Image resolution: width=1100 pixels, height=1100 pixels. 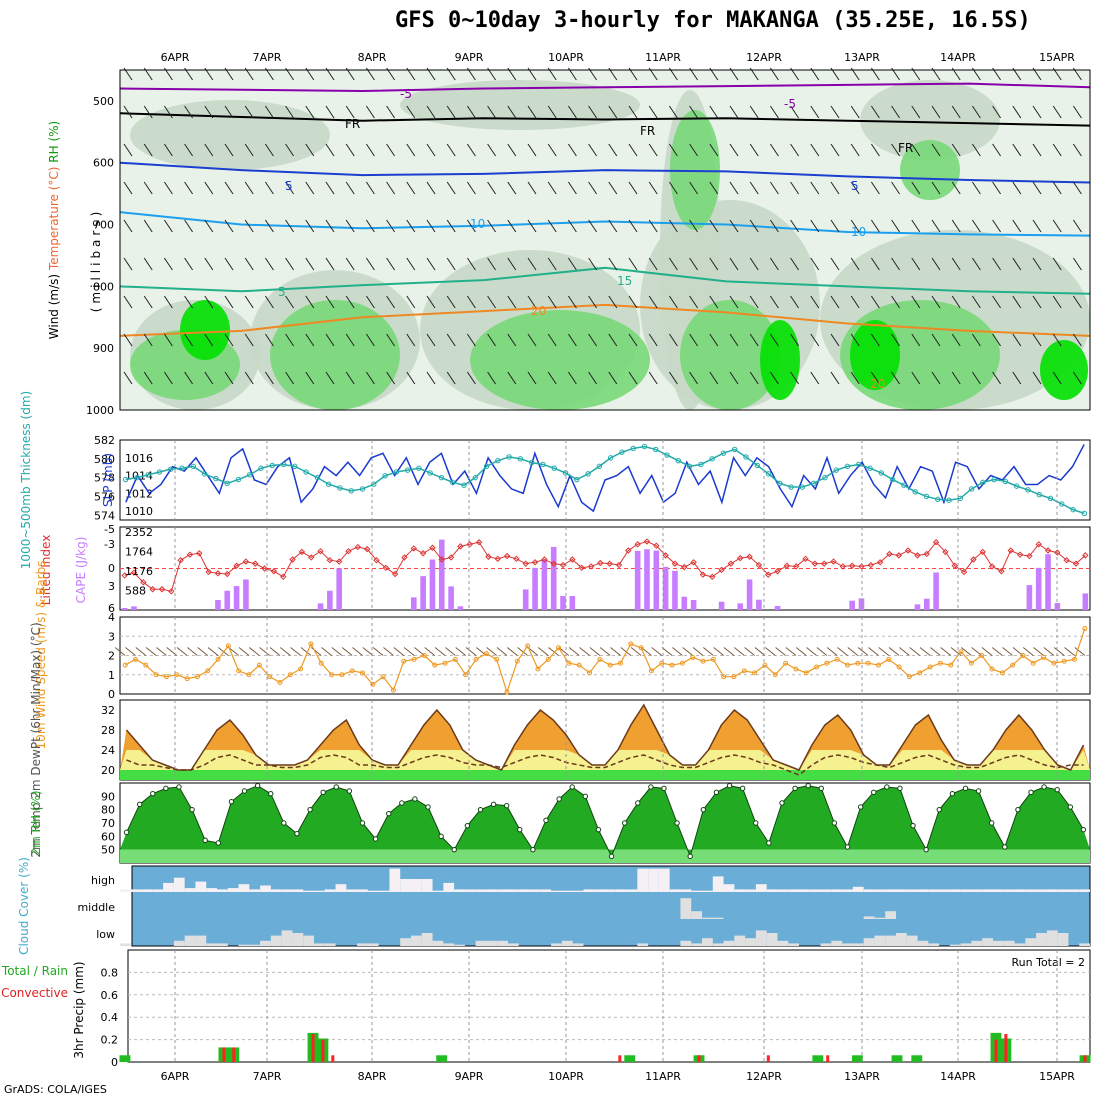 What do you see at coordinates (718, 918) in the screenshot?
I see `cloud-bar-middle` at bounding box center [718, 918].